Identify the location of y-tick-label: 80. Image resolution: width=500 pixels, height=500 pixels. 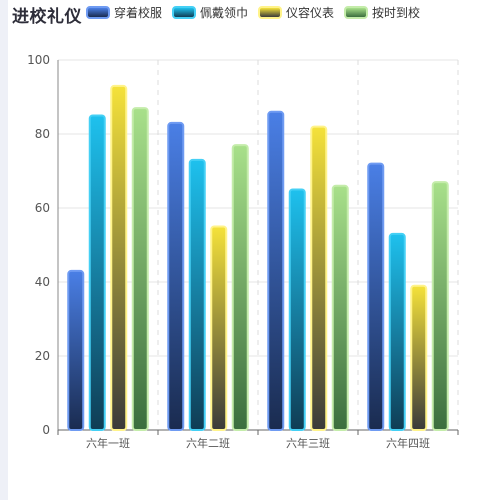
(42, 134).